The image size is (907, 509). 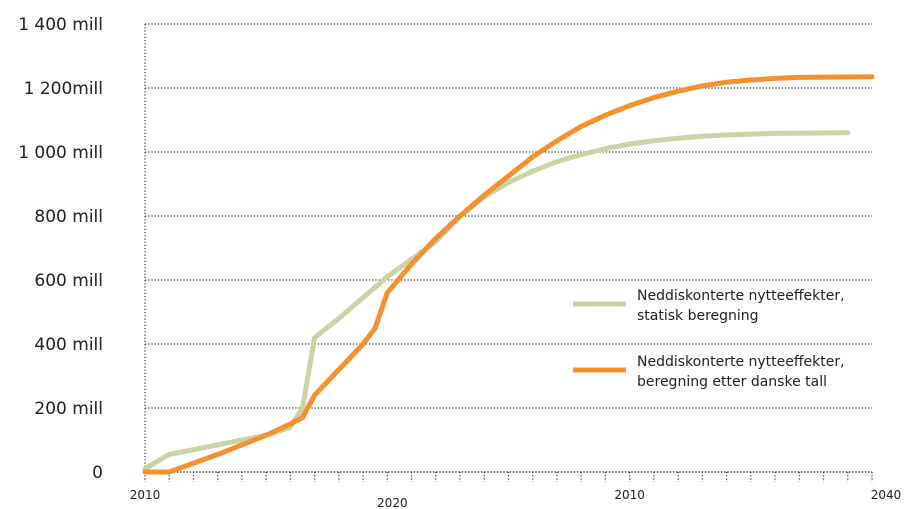 I want to click on y-tick-label: 800 mill, so click(x=68, y=217).